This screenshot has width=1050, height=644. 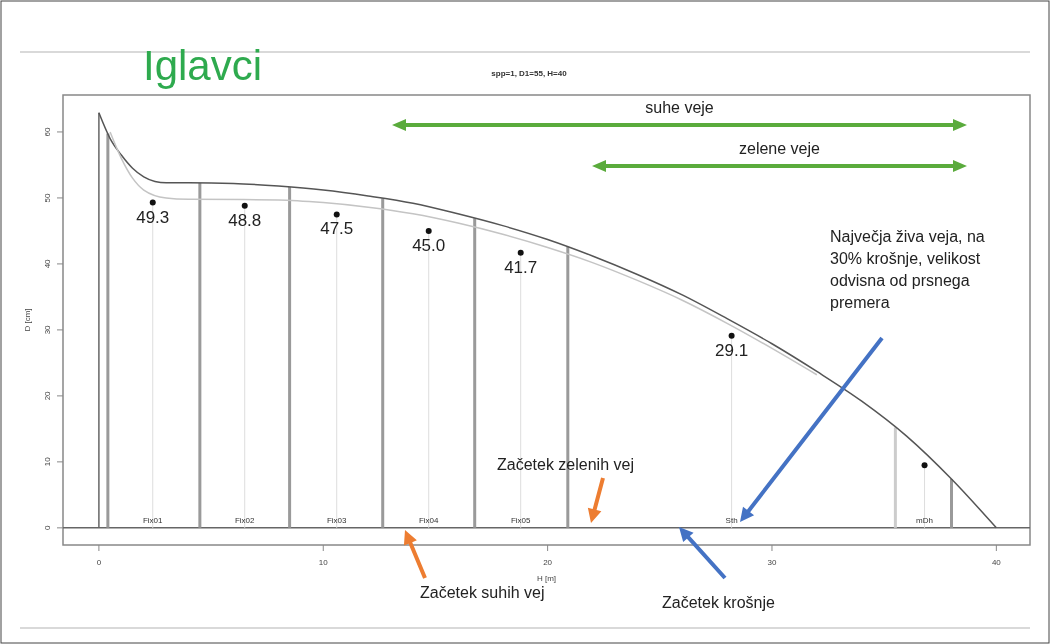 What do you see at coordinates (565, 464) in the screenshot?
I see `annotation: Začetek zelenih vej` at bounding box center [565, 464].